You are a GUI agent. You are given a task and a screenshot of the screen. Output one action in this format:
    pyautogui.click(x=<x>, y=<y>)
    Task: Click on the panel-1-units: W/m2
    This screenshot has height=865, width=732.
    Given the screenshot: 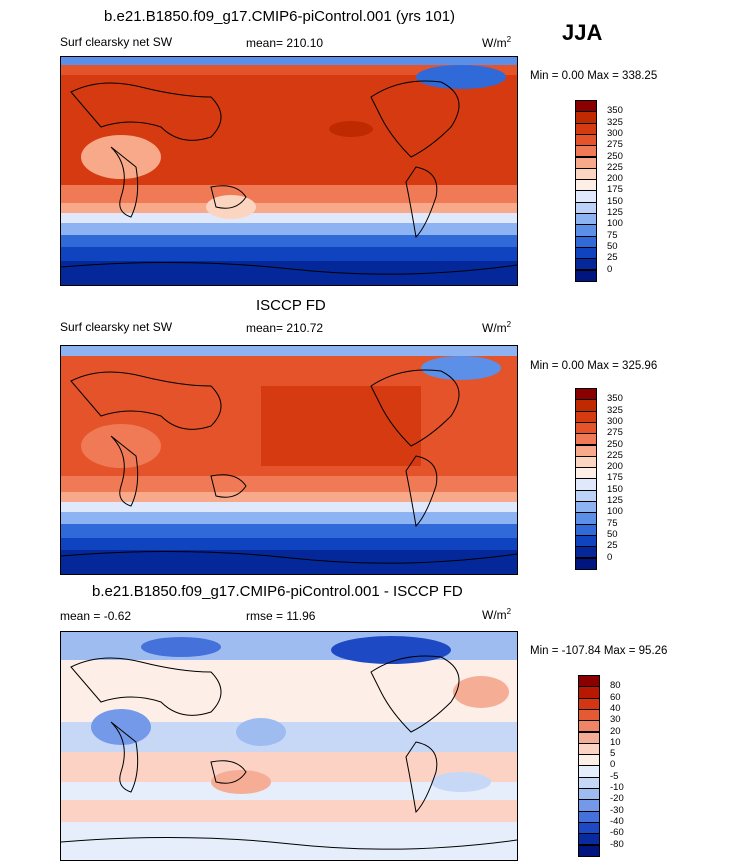 What is the action you would take?
    pyautogui.click(x=497, y=42)
    